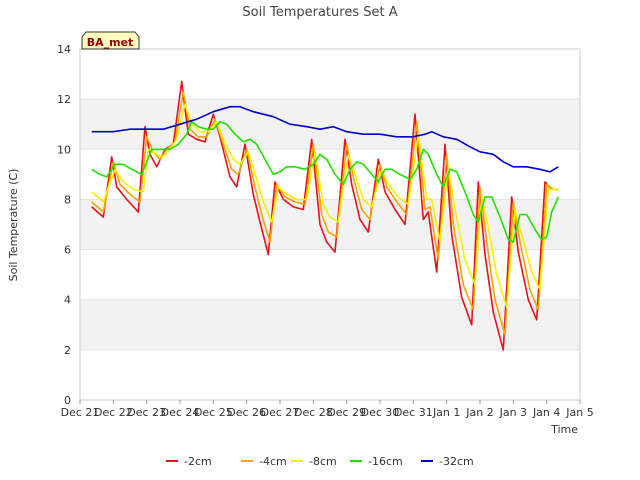 This screenshot has height=480, width=640. I want to click on legend: -2cm -4cm -8cm -16cm -32cm, so click(320, 461).